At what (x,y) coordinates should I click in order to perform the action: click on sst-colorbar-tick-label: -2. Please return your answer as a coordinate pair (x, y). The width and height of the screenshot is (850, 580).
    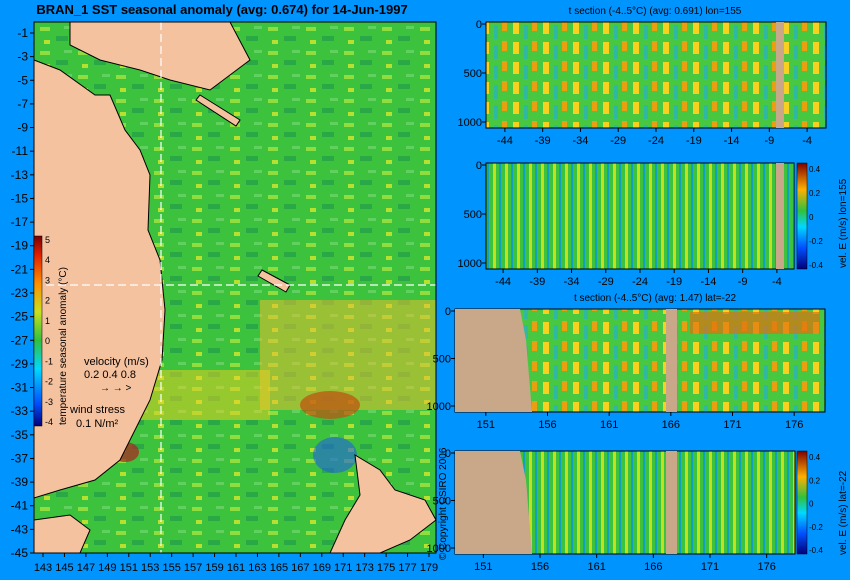
    Looking at the image, I should click on (49, 382).